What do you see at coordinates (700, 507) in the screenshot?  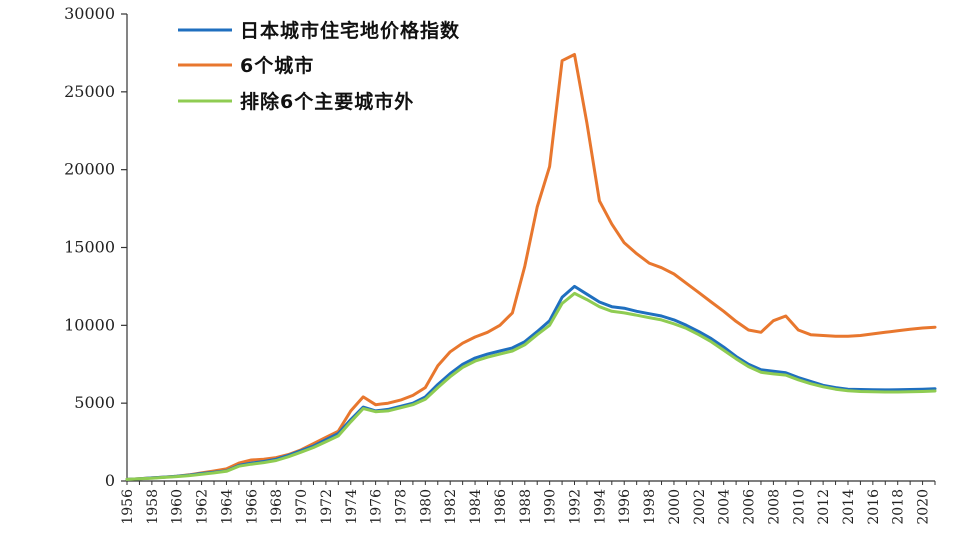 I see `x-tick-label: 2002` at bounding box center [700, 507].